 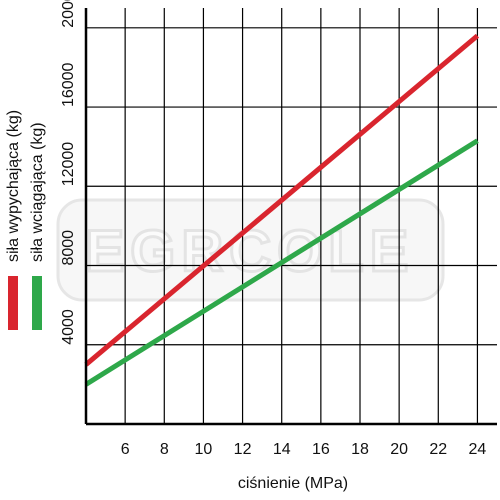 I want to click on legend-label-pushing-force: siła wypychająca (kg), so click(x=13, y=186).